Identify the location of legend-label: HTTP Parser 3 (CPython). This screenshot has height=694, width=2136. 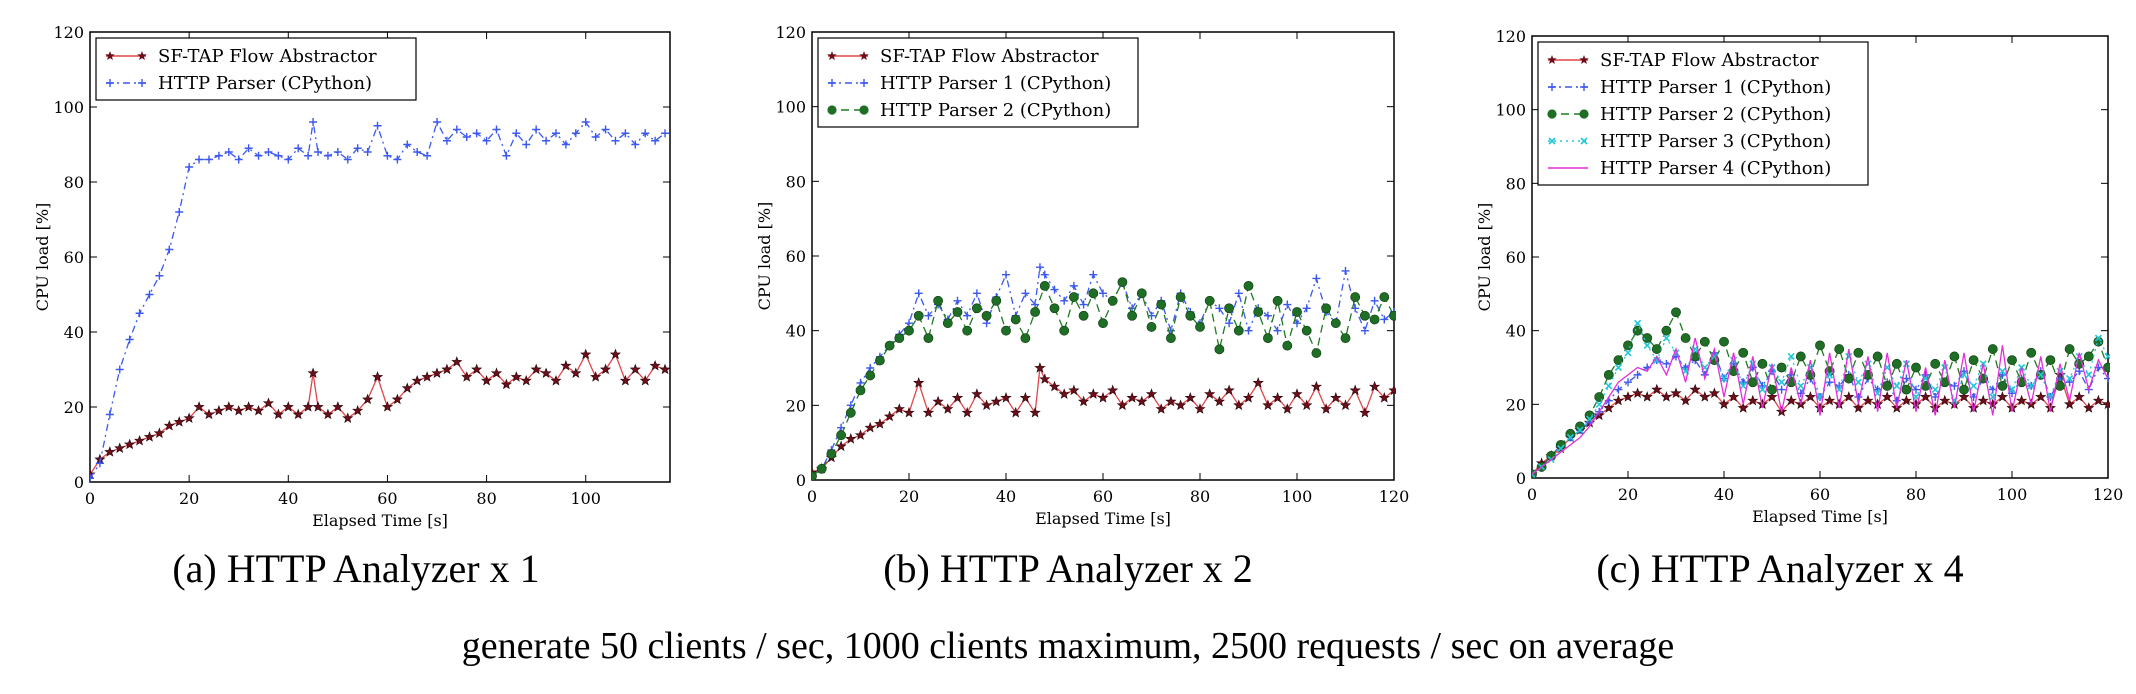
(1715, 141).